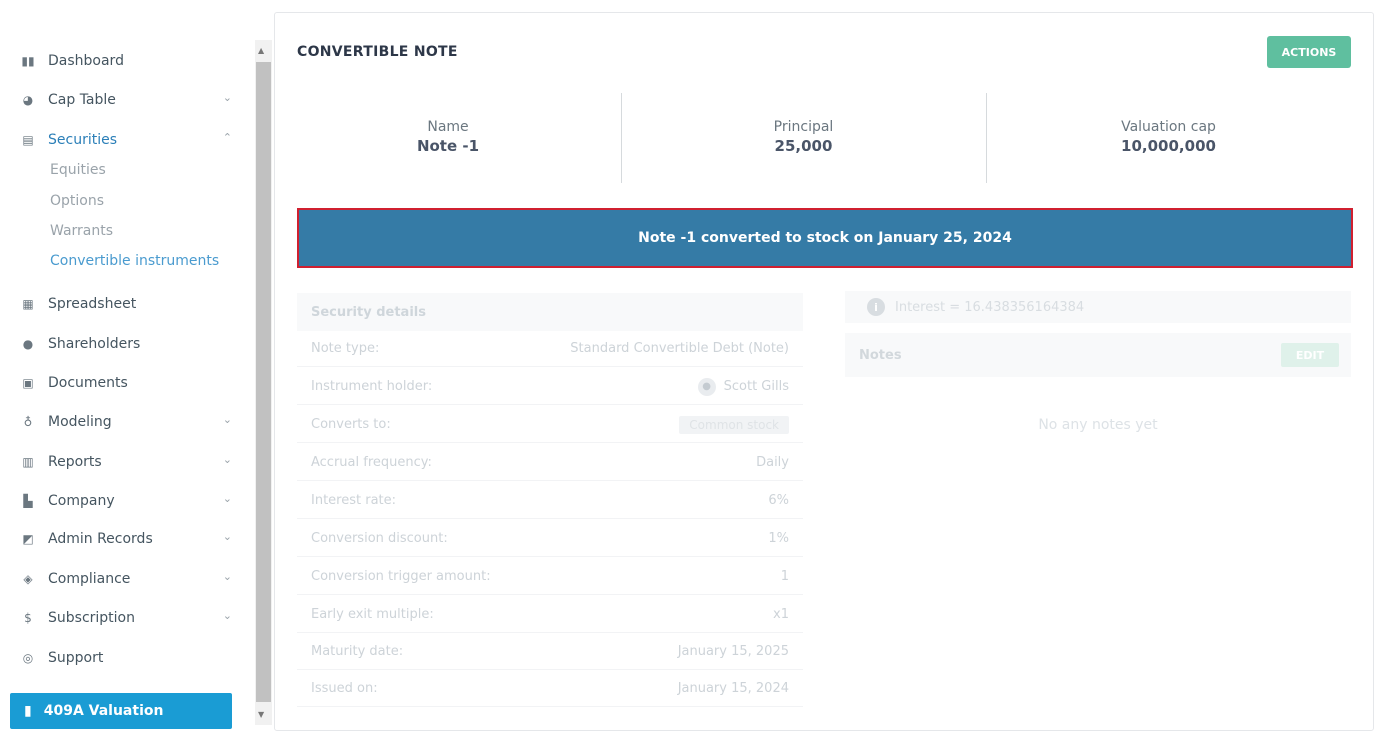  I want to click on sidebar-item-label: Subscription, so click(91, 618).